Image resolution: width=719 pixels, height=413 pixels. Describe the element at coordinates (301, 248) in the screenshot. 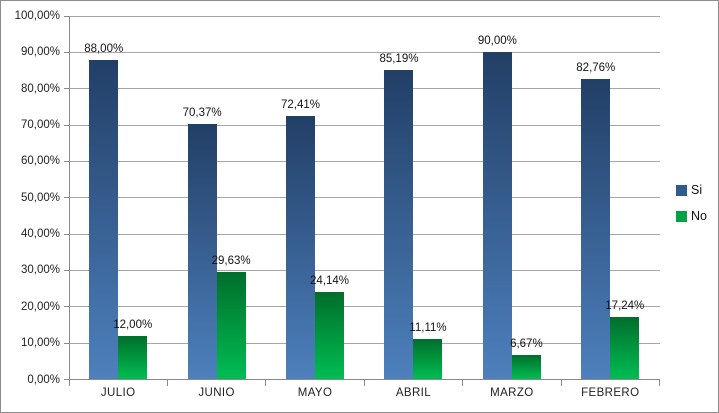

I see `bar-si-mayo` at that location.